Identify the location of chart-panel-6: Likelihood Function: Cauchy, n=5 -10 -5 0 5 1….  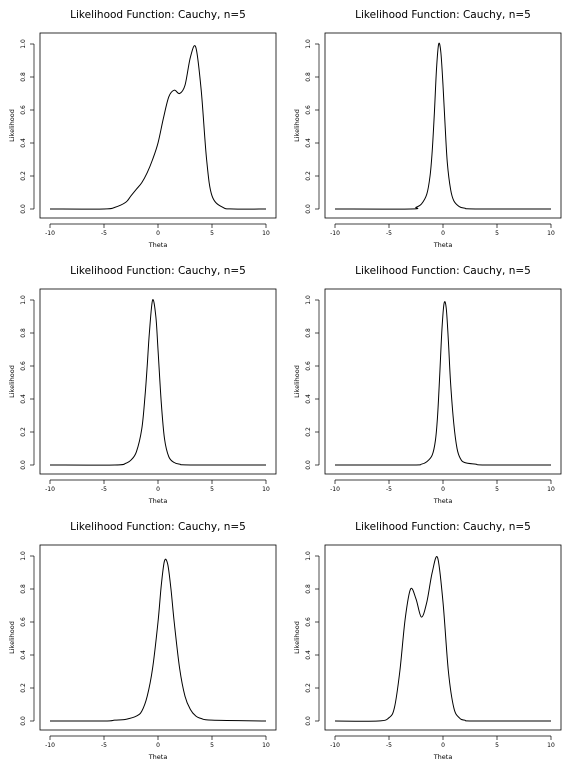
(427, 641).